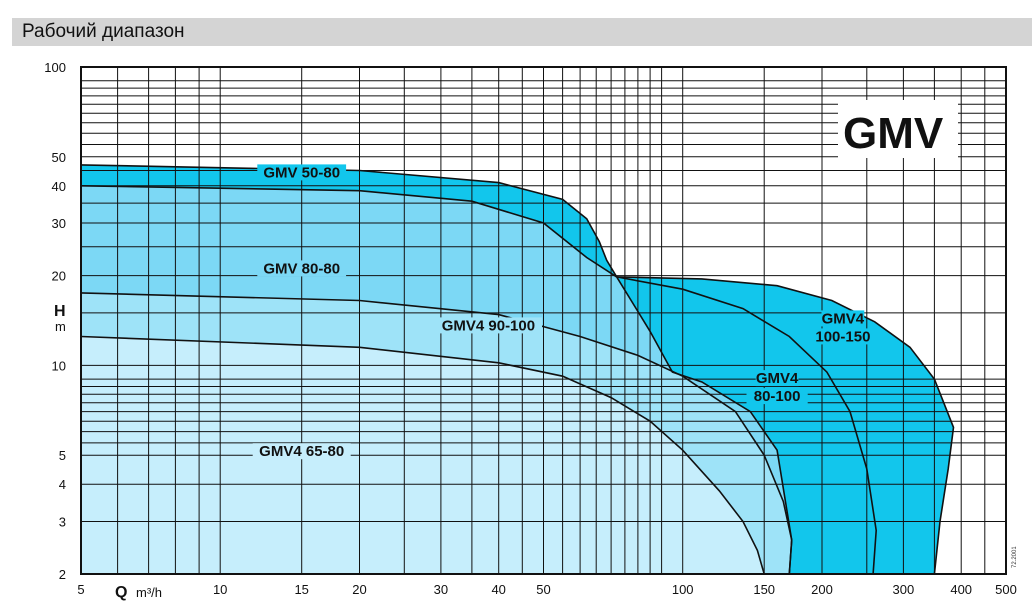  Describe the element at coordinates (59, 276) in the screenshot. I see `y-tick-label: 20` at that location.